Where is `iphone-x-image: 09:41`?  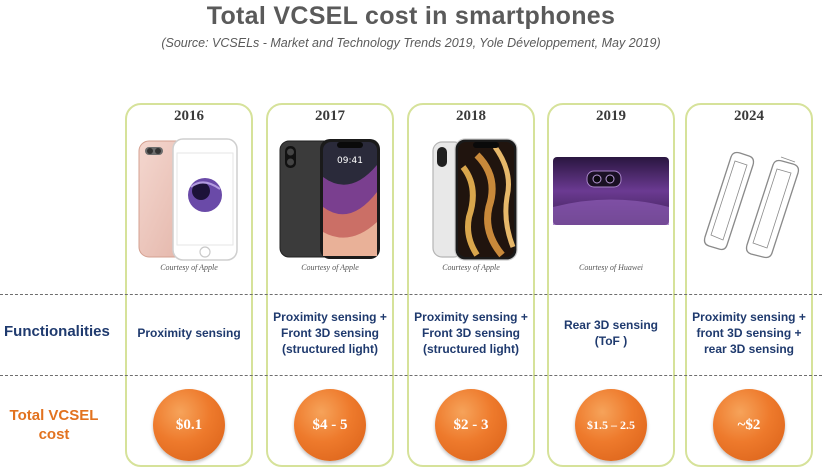
iphone-x-image: 09:41 is located at coordinates (329, 199).